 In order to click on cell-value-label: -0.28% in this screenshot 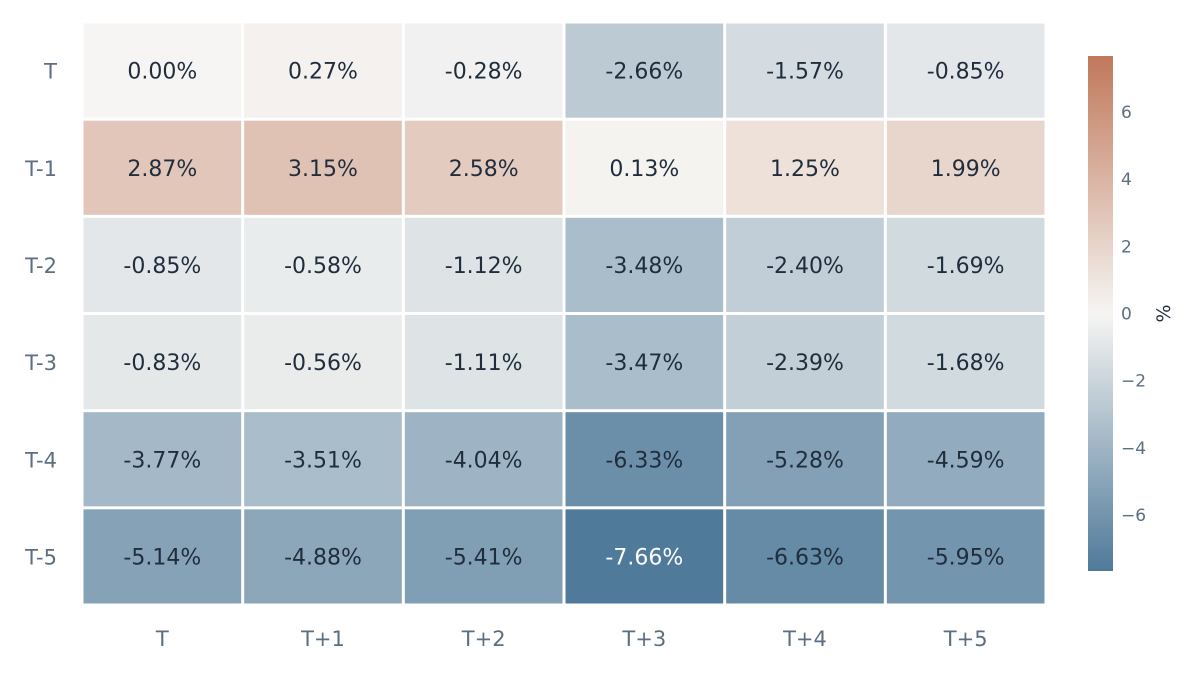, I will do `click(484, 72)`.